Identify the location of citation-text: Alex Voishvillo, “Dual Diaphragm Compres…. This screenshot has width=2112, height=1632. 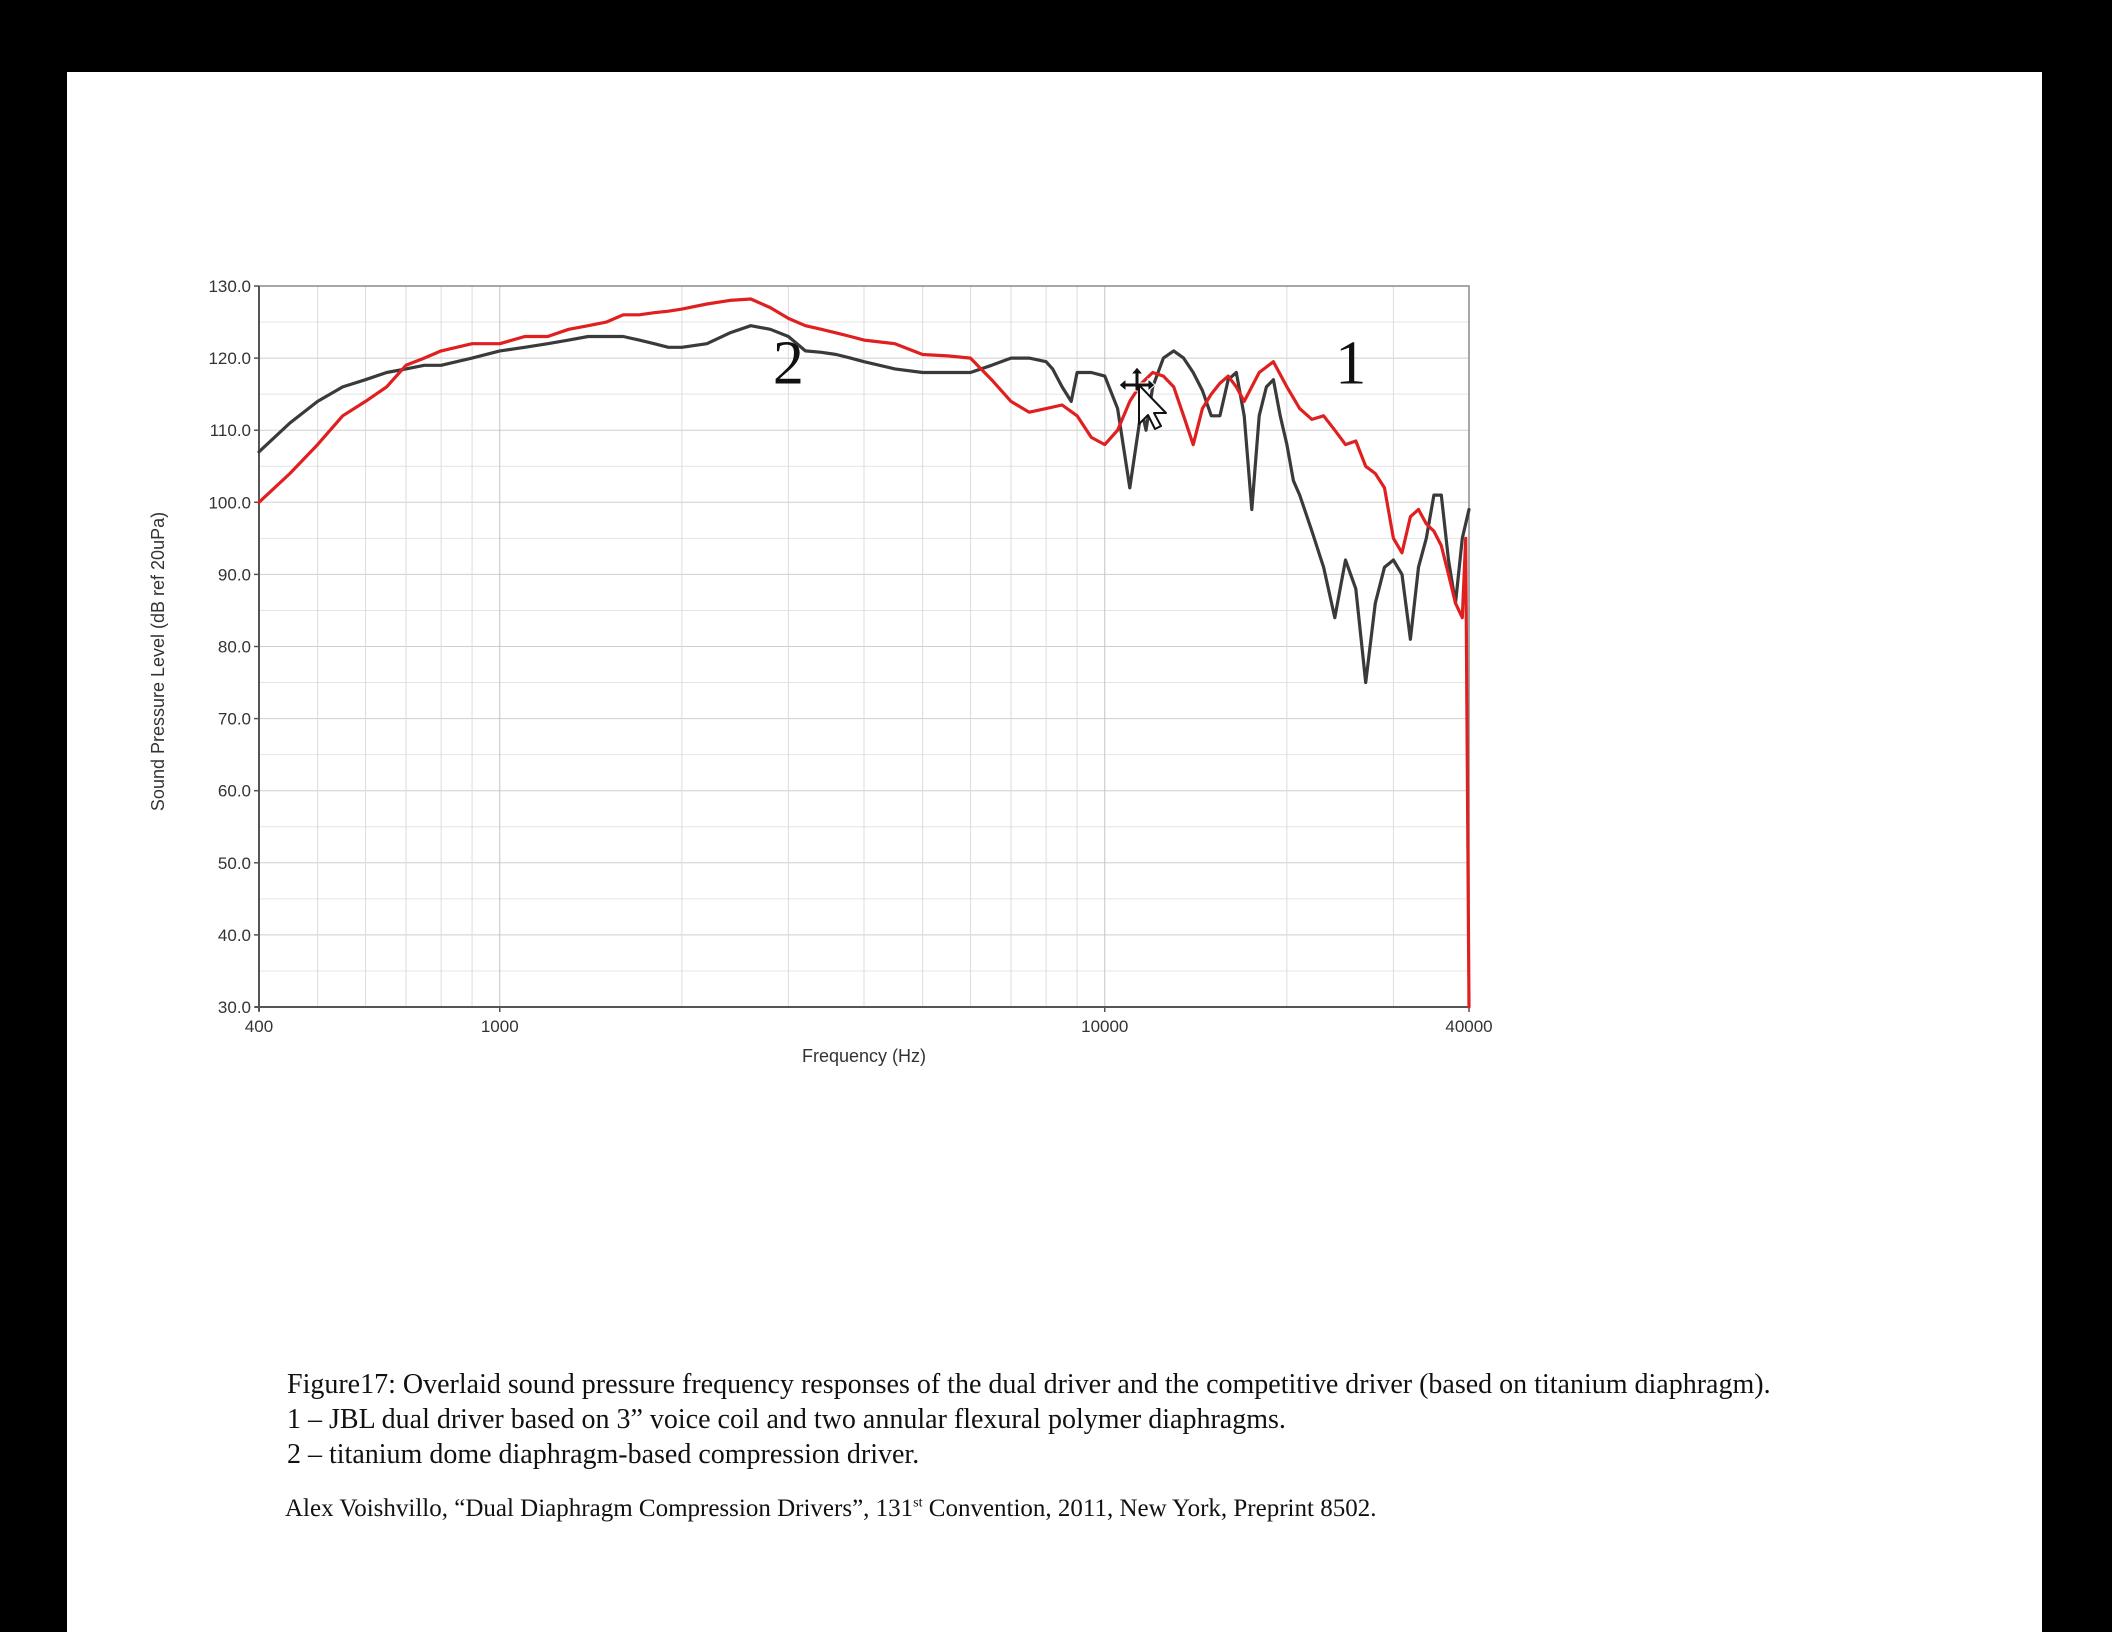
(599, 1508).